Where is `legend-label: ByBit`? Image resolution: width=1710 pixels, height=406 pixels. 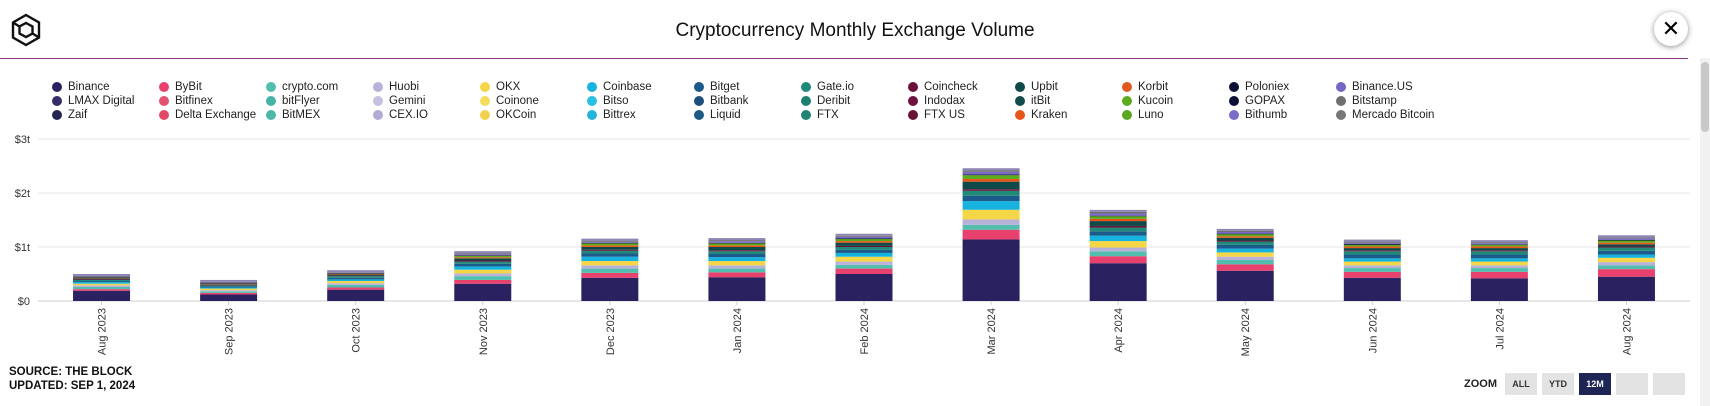
legend-label: ByBit is located at coordinates (188, 87).